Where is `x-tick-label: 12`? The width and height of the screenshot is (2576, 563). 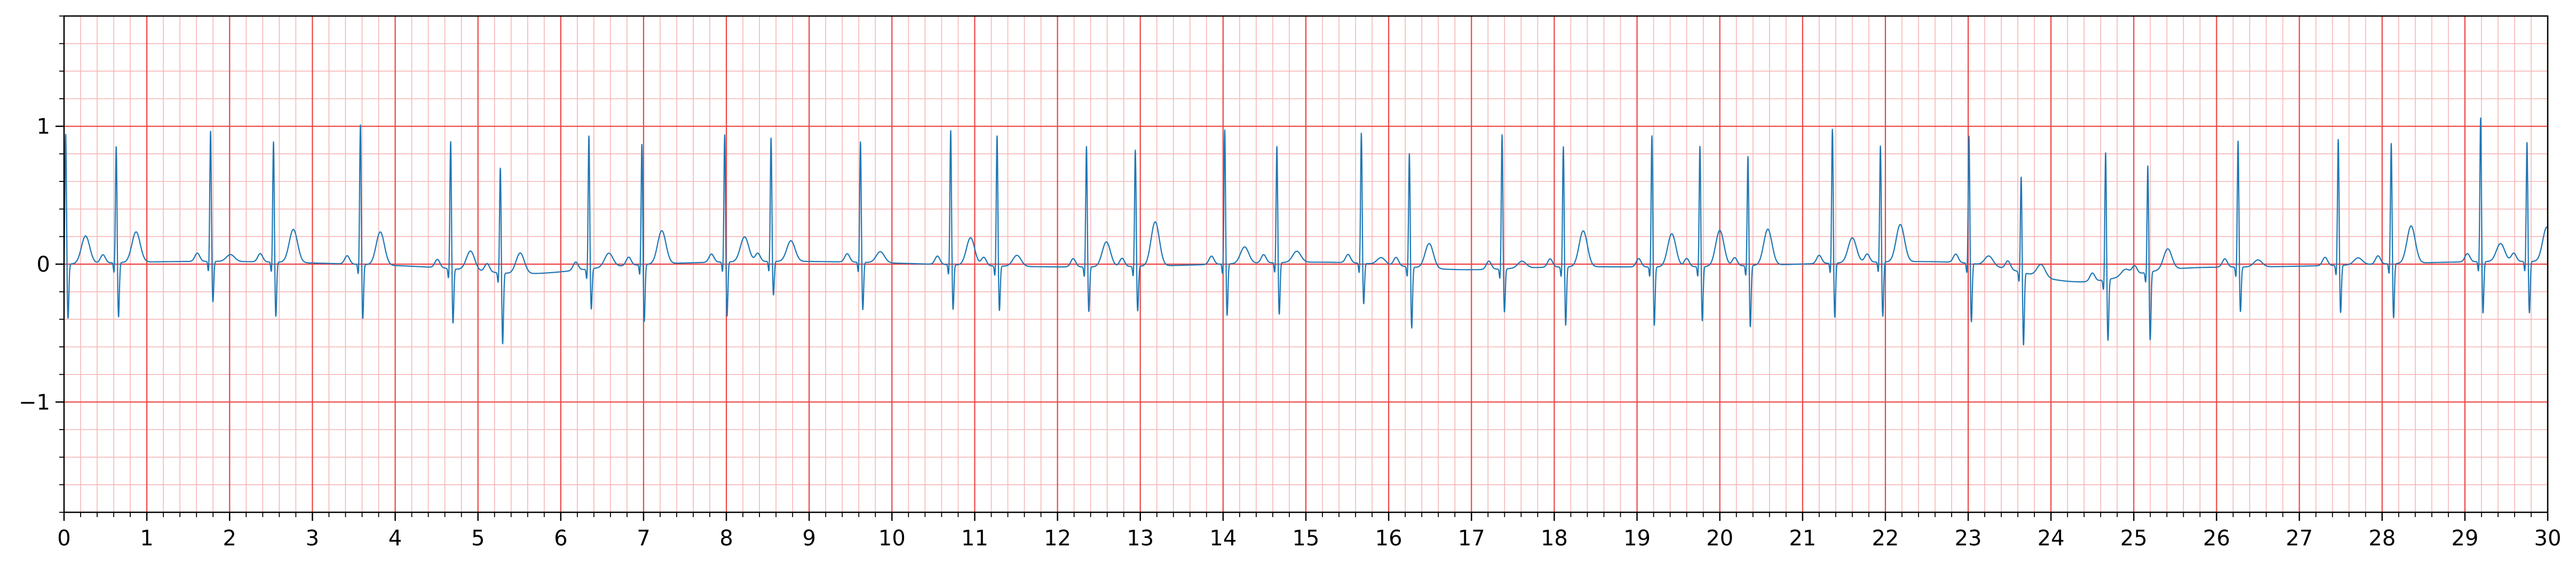 x-tick-label: 12 is located at coordinates (1057, 538).